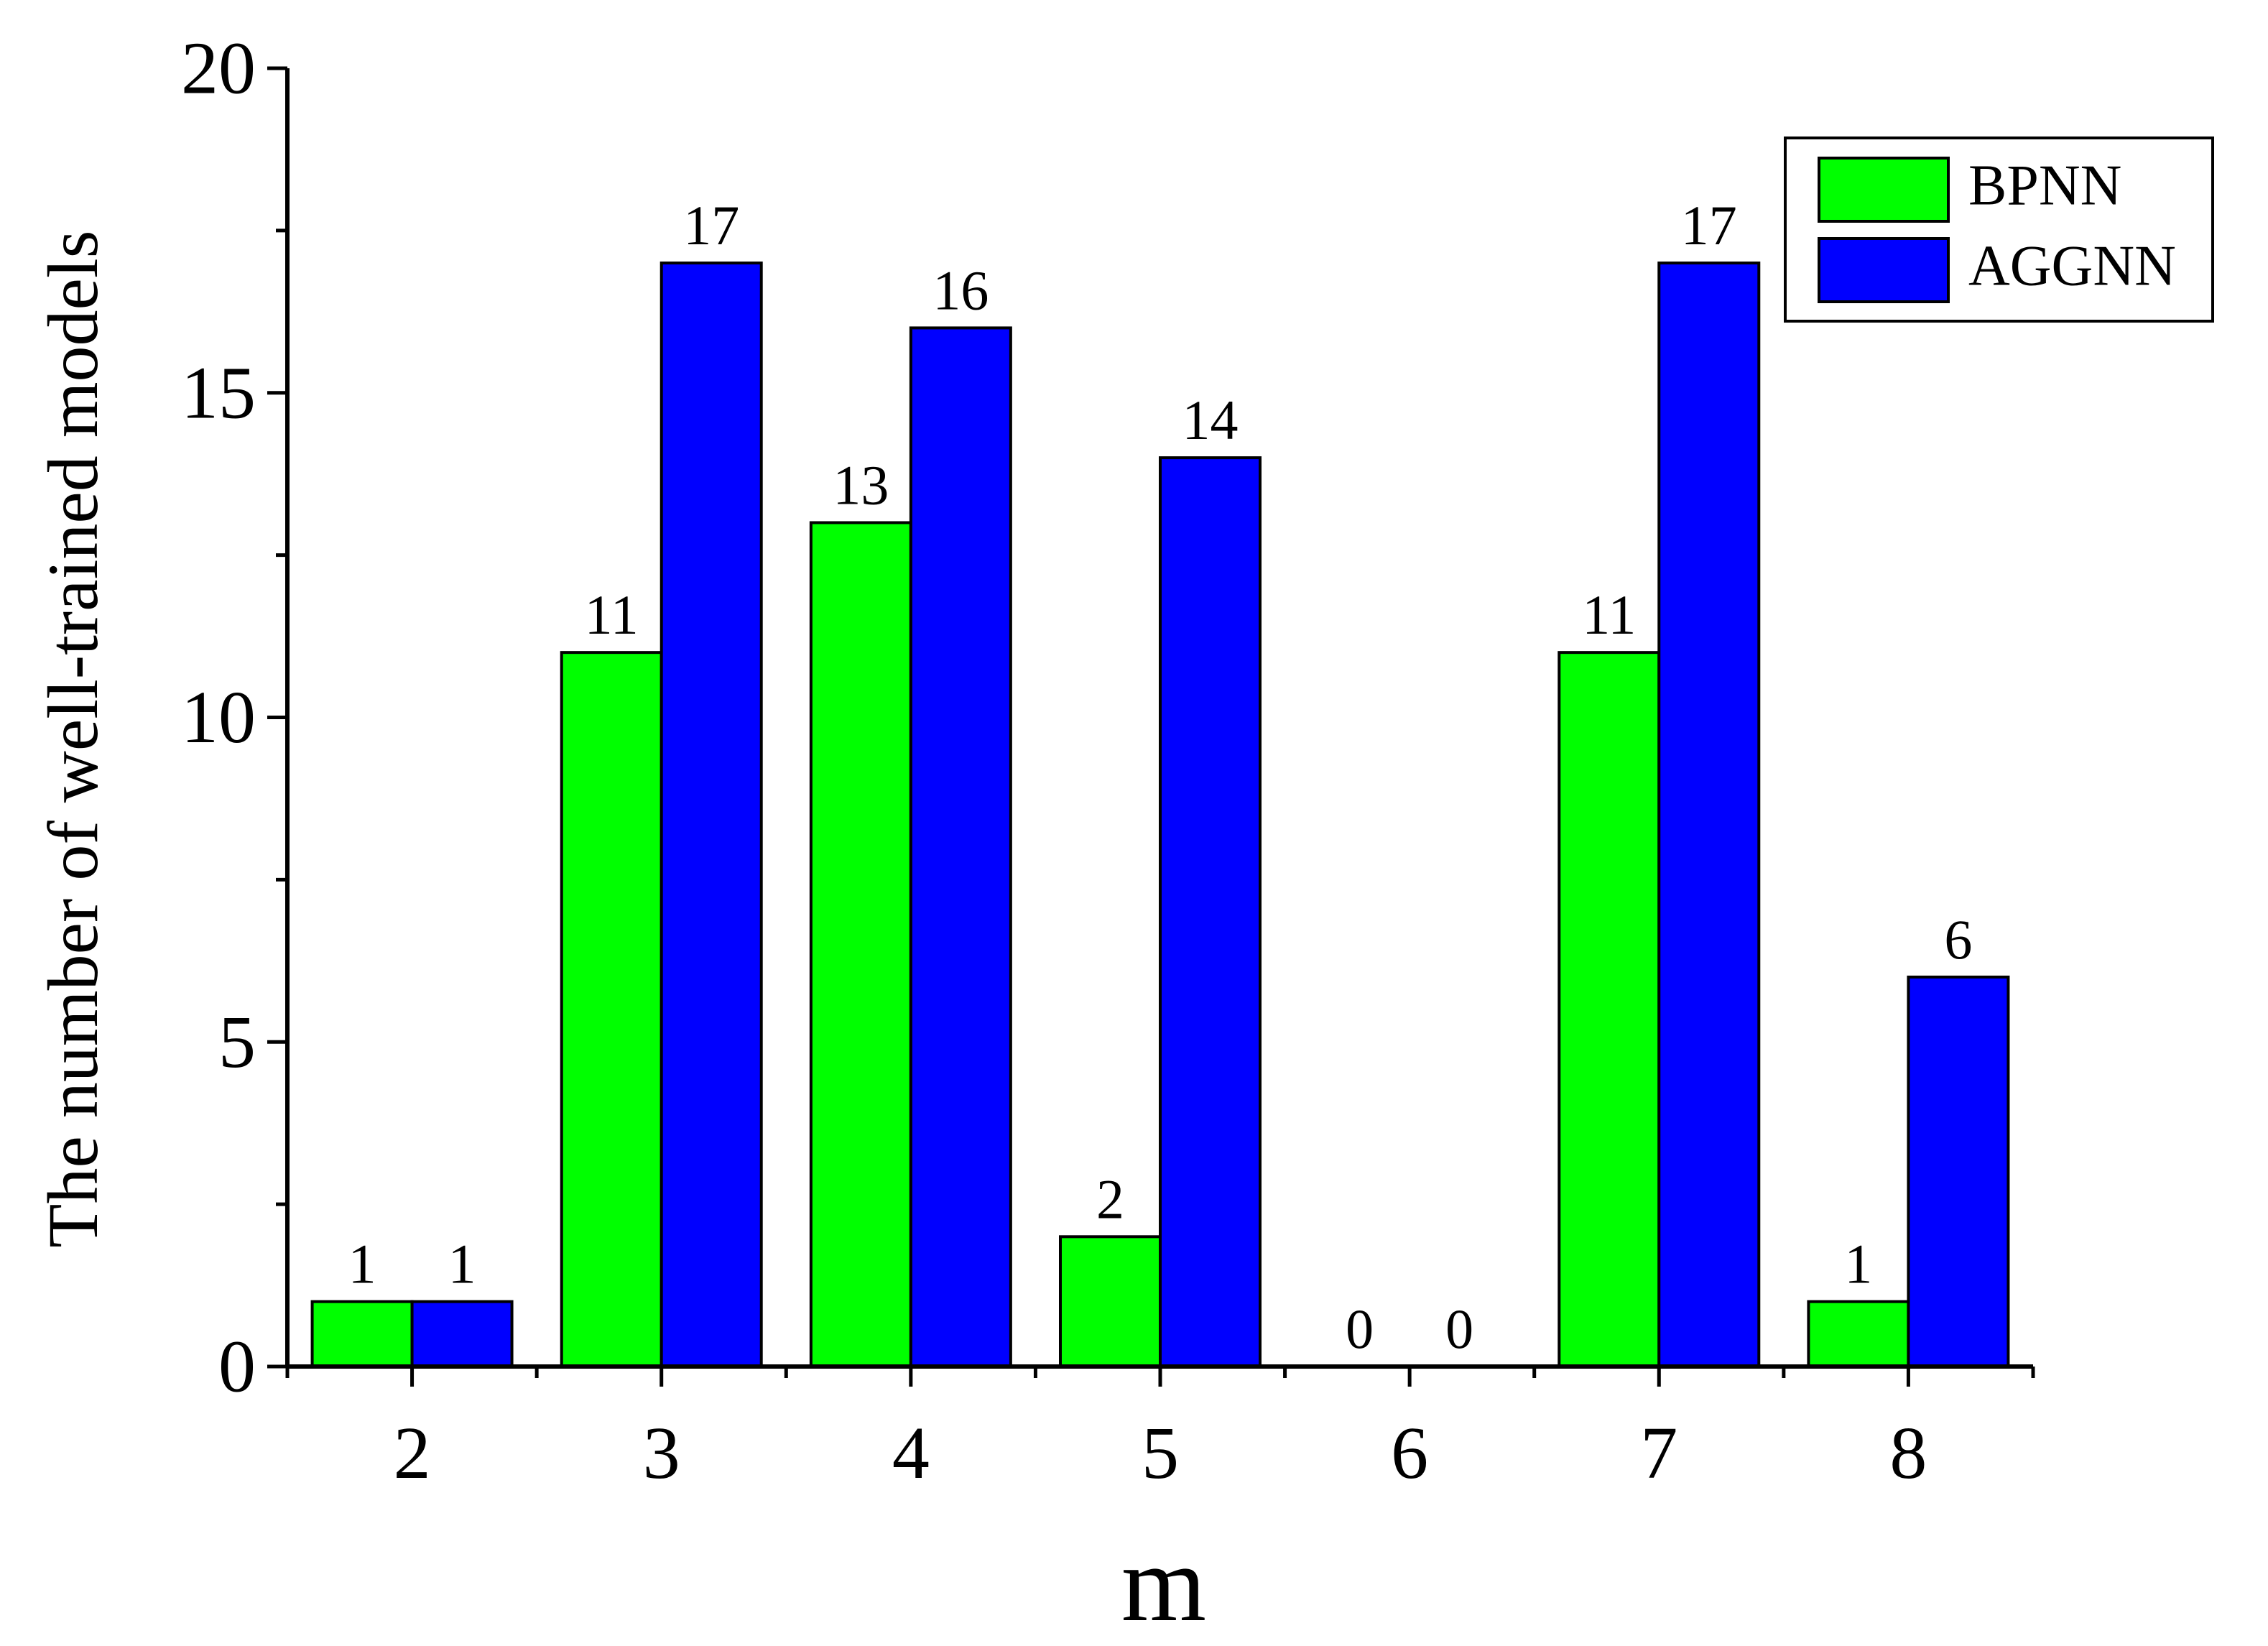 The width and height of the screenshot is (2268, 1646). I want to click on bar-bpnn-m5, so click(1110, 1302).